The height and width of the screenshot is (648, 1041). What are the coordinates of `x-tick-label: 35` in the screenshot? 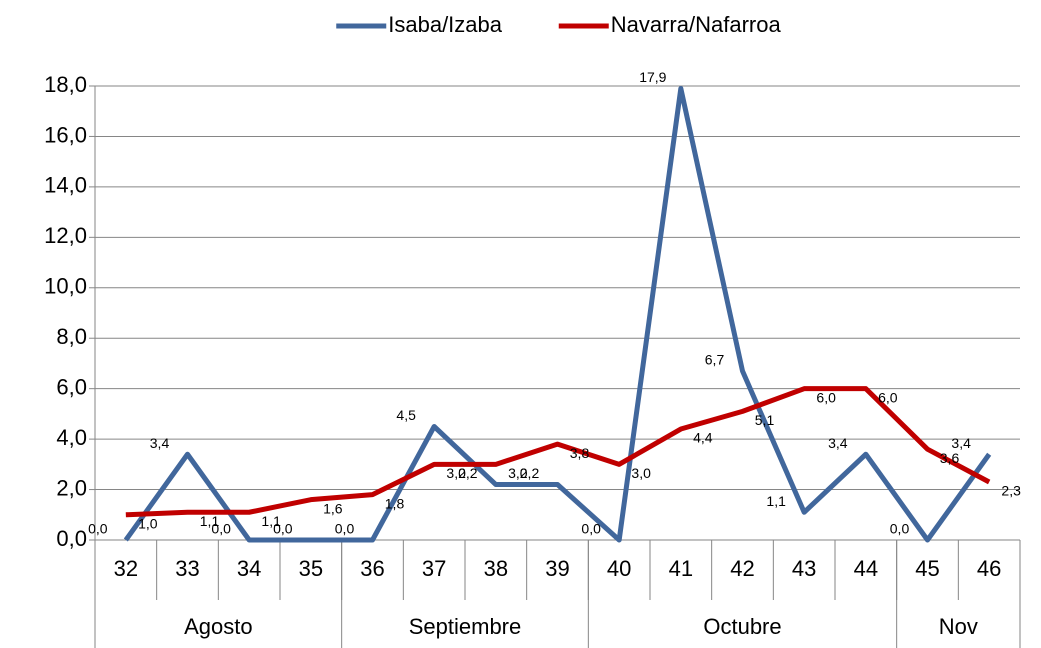 It's located at (311, 568).